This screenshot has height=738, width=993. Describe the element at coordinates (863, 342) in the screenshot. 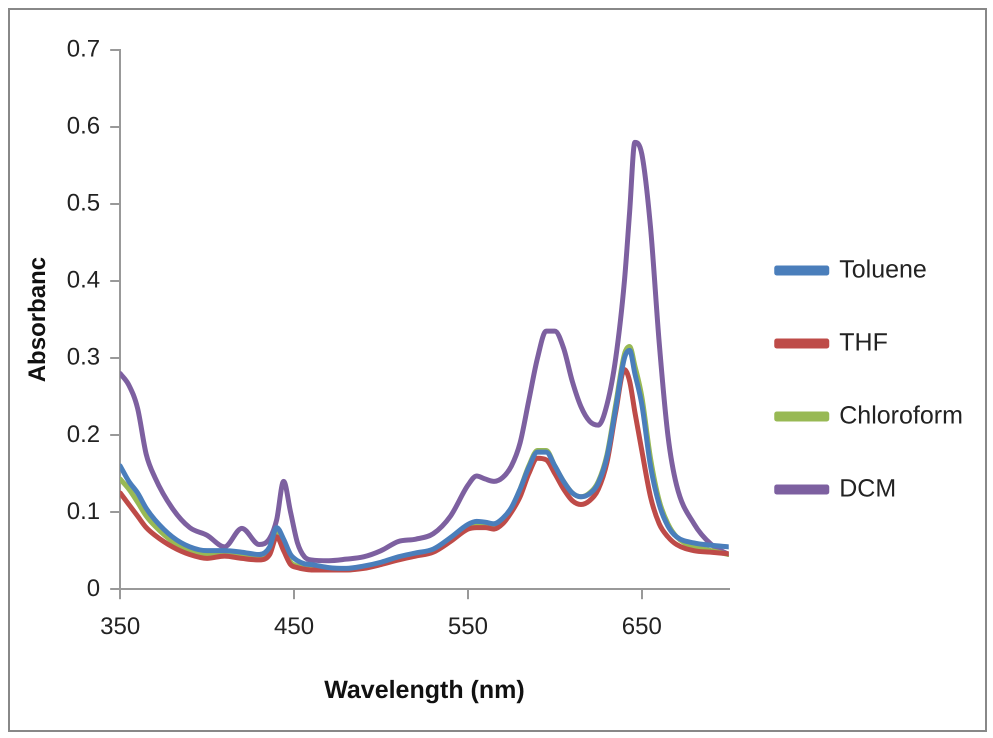

I see `legend-label: THF` at that location.